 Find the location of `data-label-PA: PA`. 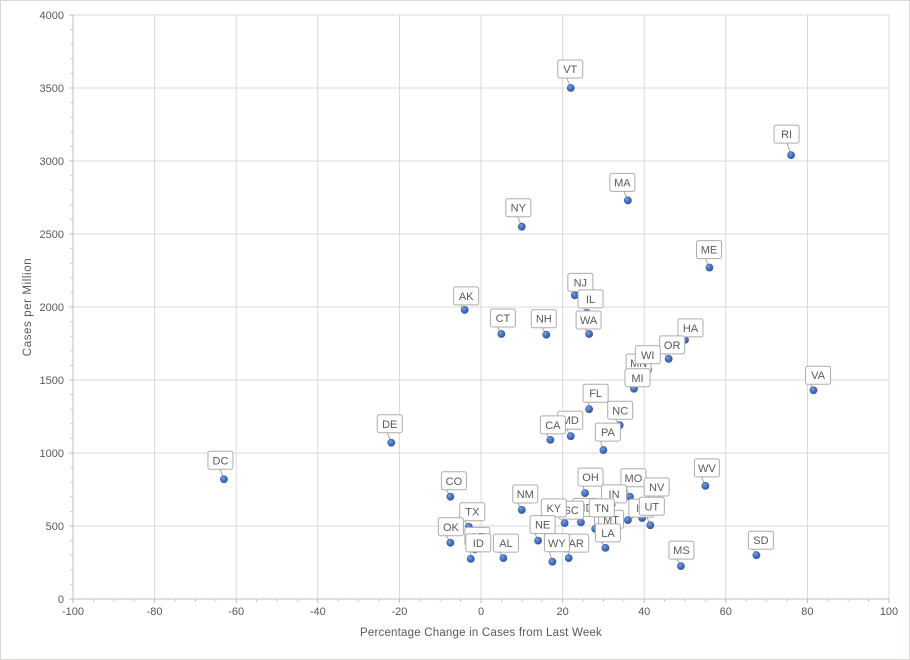

data-label-PA: PA is located at coordinates (607, 432).